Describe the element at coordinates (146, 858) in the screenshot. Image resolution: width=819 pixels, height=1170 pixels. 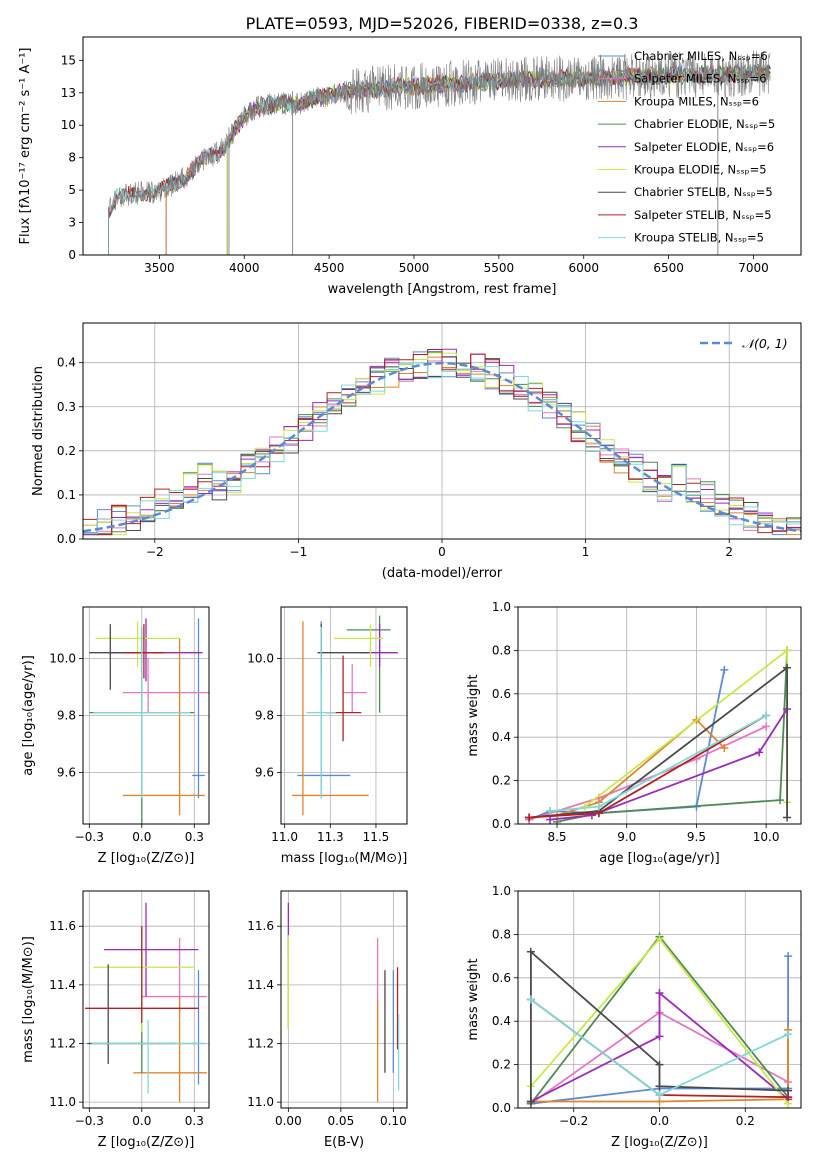
I see `x-axis-label: Z [log₁₀(Z/Z⊙)]` at that location.